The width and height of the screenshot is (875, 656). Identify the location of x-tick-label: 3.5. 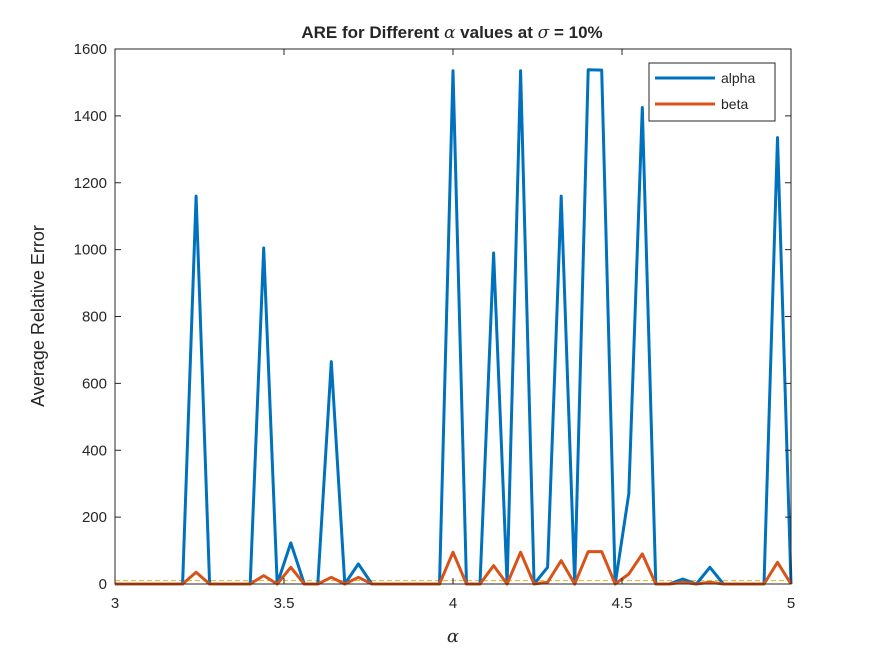
(284, 603).